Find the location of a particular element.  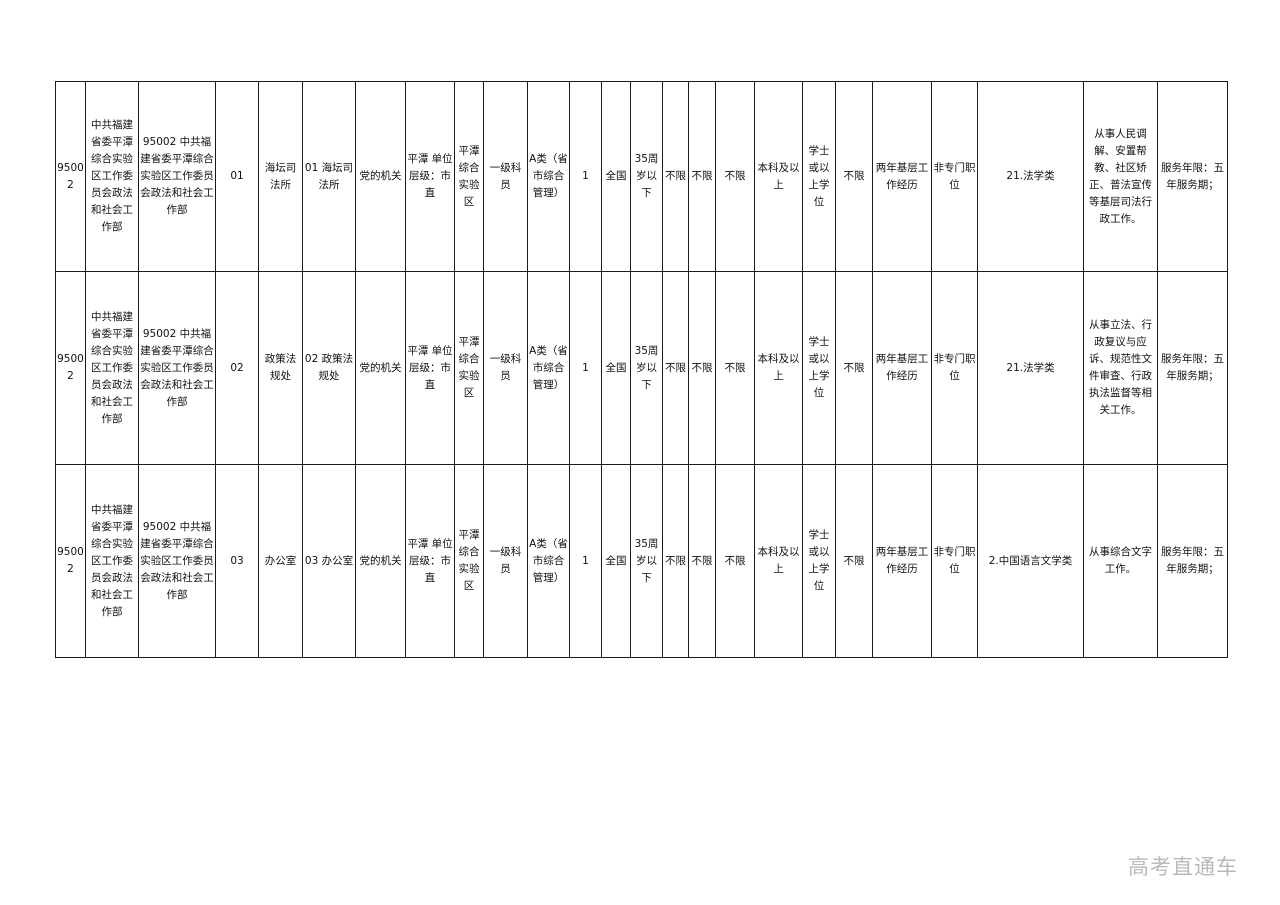

cell-job-description: 从事人民调解、安置帮教、社区矫正、普法宣传等基层司法行政工作。 is located at coordinates (1120, 176).